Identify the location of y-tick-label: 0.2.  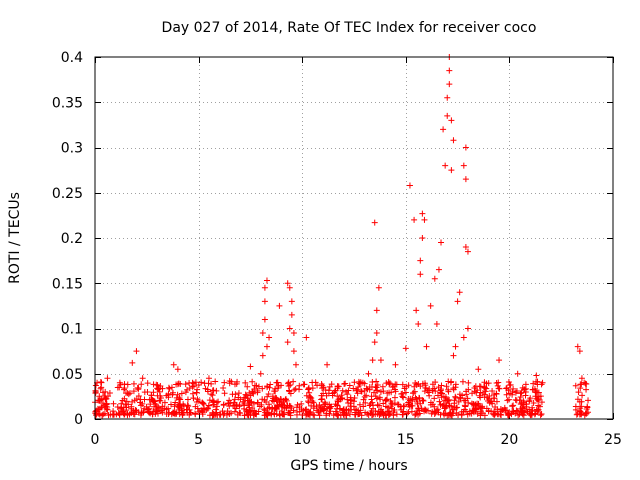
(72, 239).